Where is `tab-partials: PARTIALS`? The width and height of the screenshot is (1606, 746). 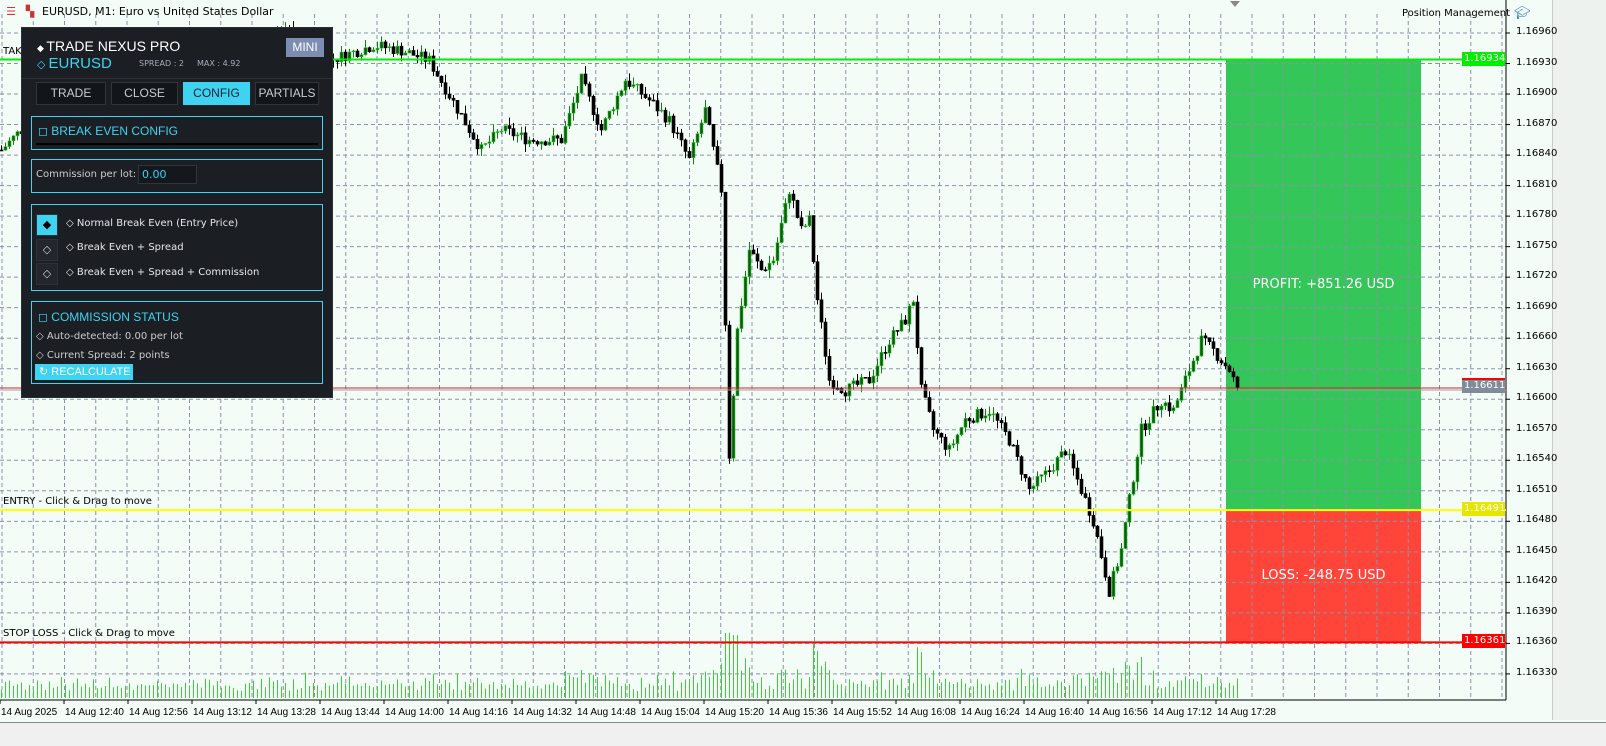
tab-partials: PARTIALS is located at coordinates (287, 93).